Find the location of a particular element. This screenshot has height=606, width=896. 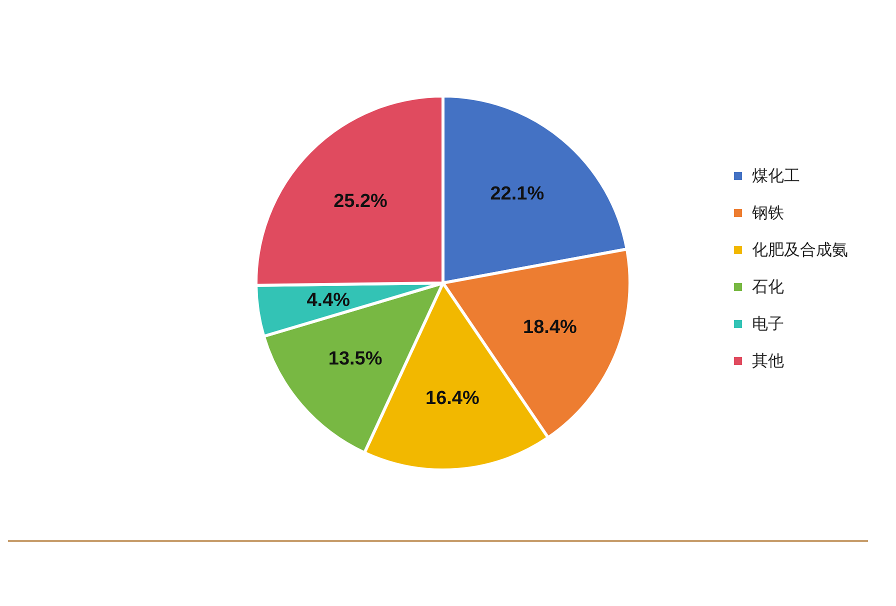

legend-label: 其他 is located at coordinates (768, 361).